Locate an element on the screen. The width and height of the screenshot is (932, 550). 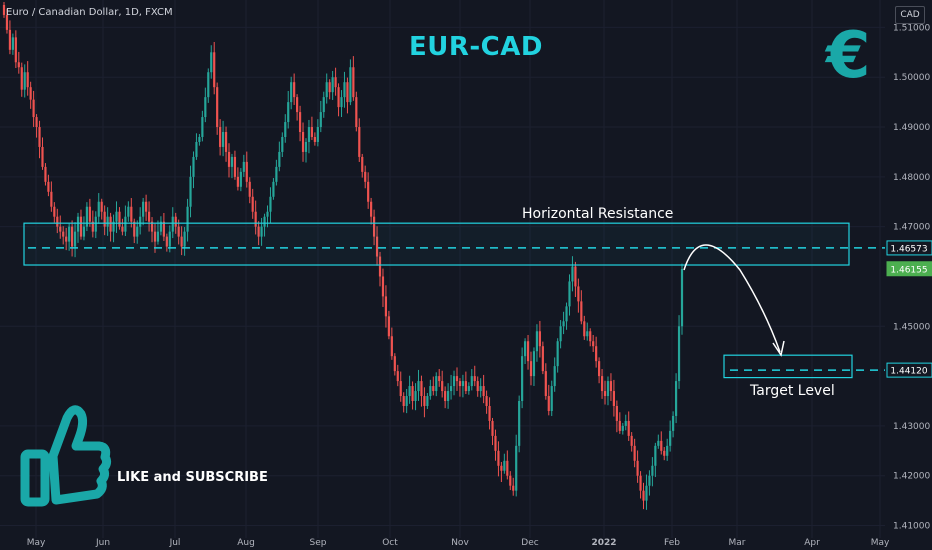
x-tick-label: Nov is located at coordinates (460, 543).